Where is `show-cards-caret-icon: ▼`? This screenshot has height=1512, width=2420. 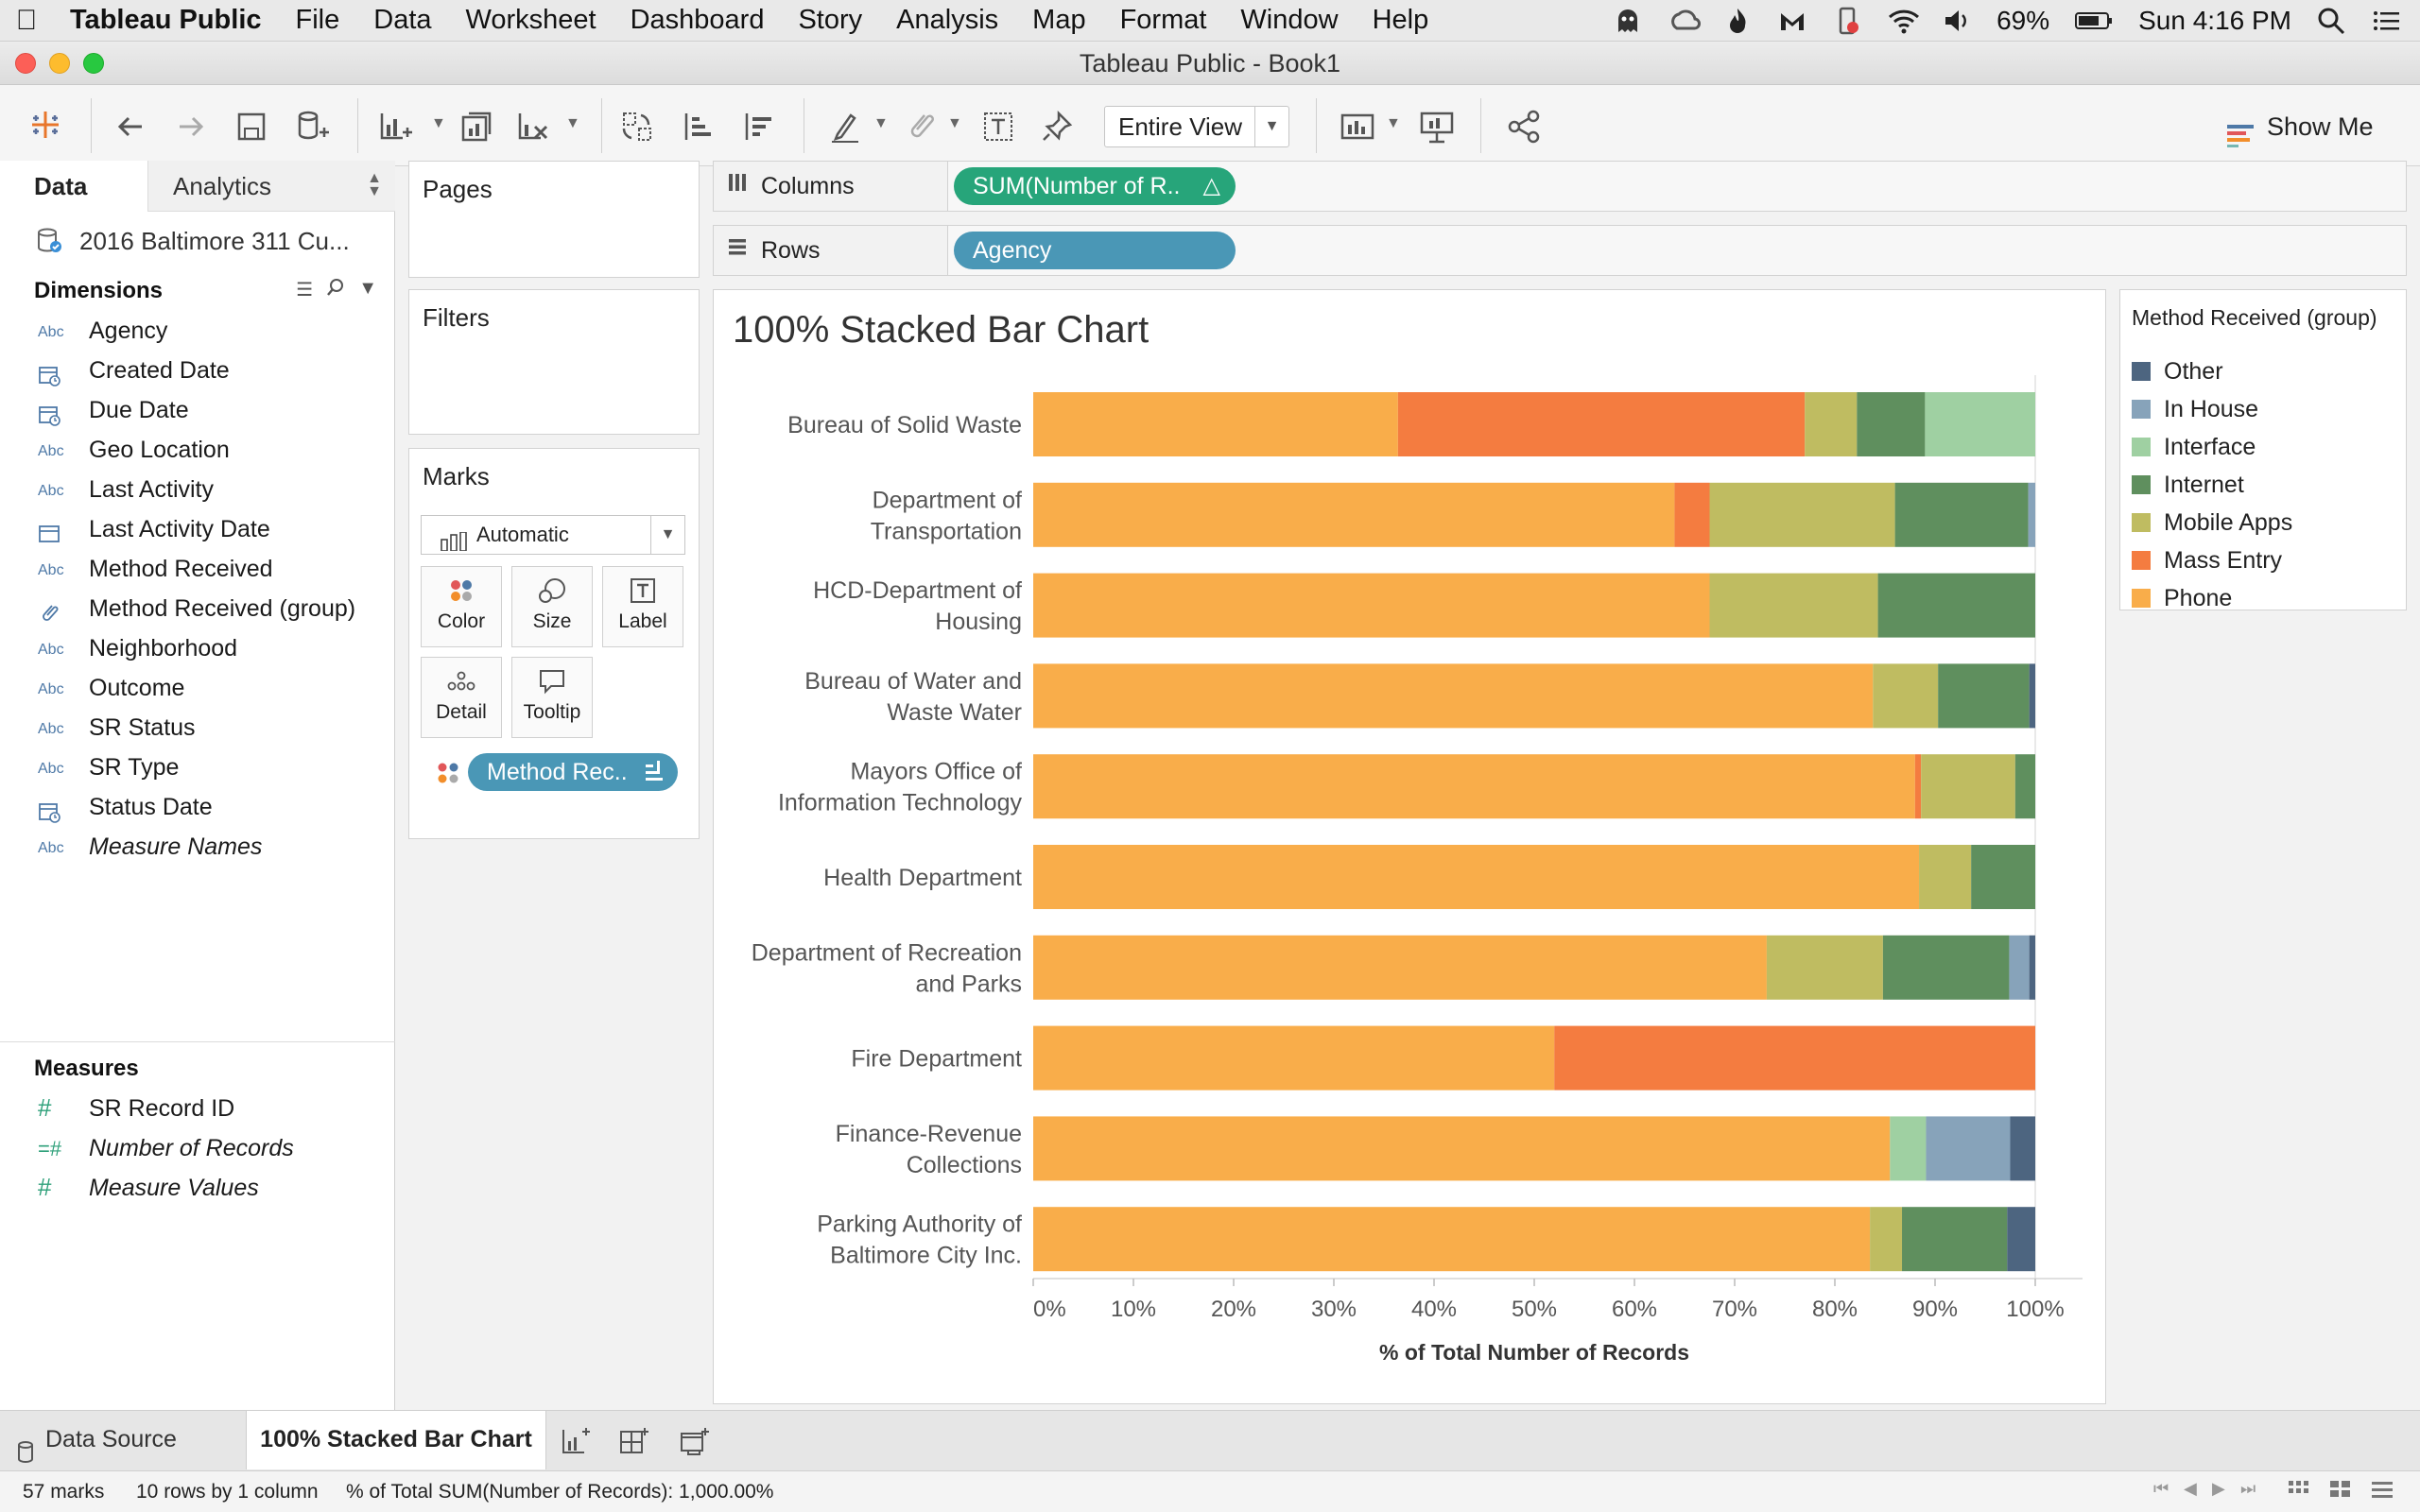
show-cards-caret-icon: ▼ is located at coordinates (1393, 123).